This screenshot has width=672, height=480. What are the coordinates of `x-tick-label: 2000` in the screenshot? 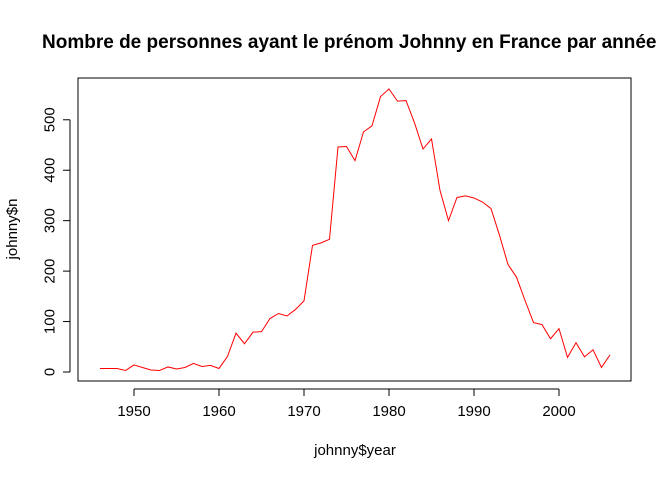 It's located at (558, 411).